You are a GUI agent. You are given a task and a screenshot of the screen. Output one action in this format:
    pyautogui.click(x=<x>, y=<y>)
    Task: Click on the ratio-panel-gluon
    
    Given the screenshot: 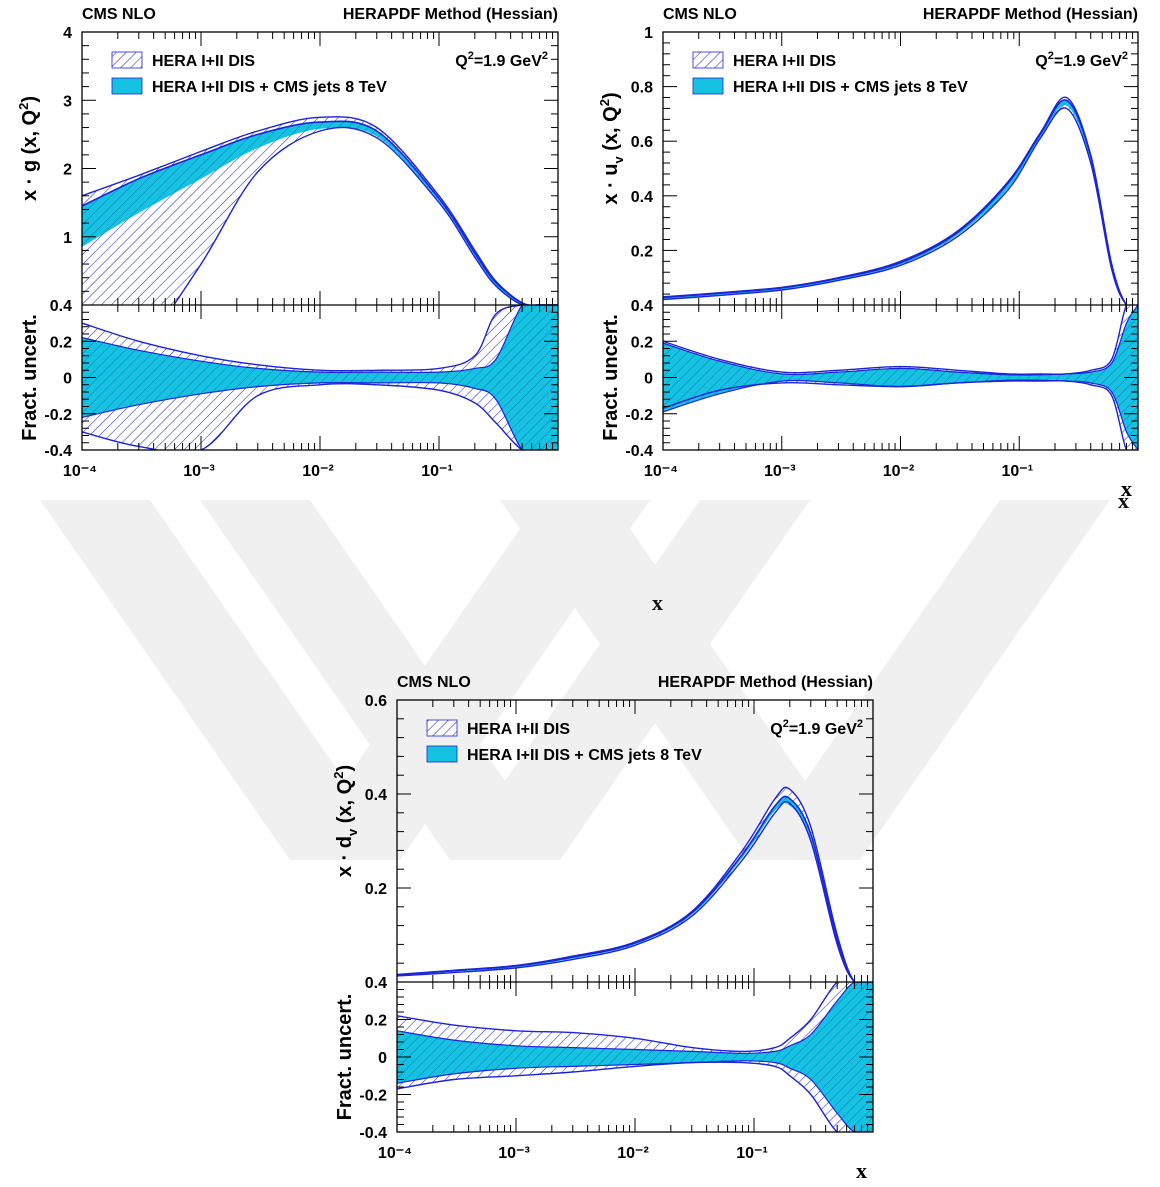 What is the action you would take?
    pyautogui.click(x=320, y=377)
    